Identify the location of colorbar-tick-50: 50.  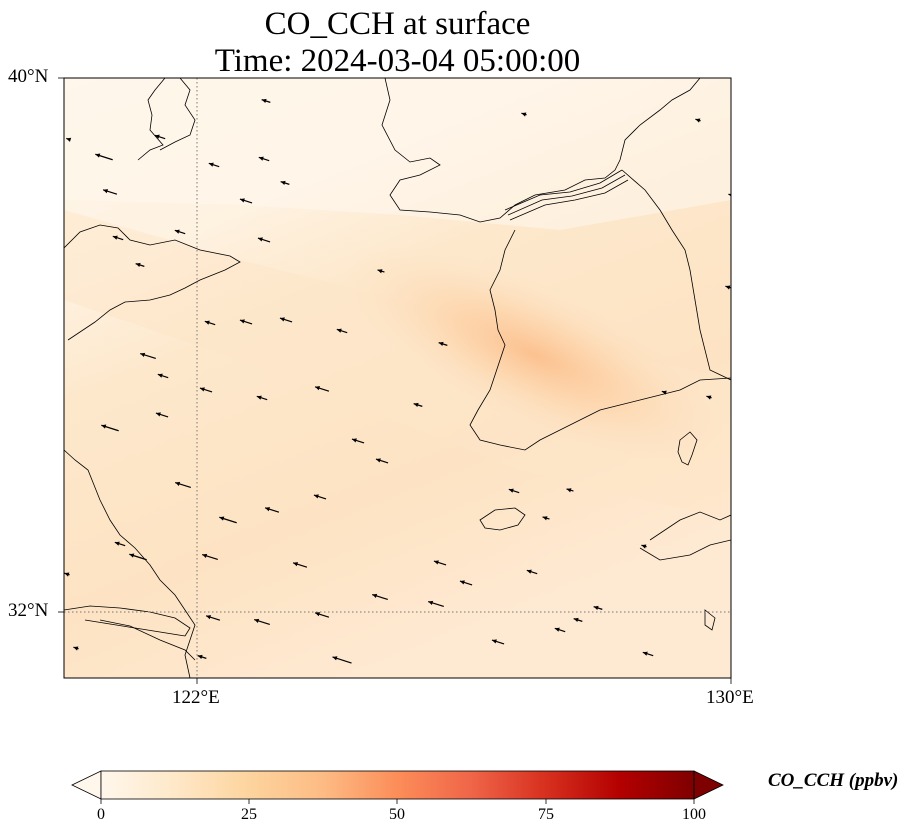
(397, 814).